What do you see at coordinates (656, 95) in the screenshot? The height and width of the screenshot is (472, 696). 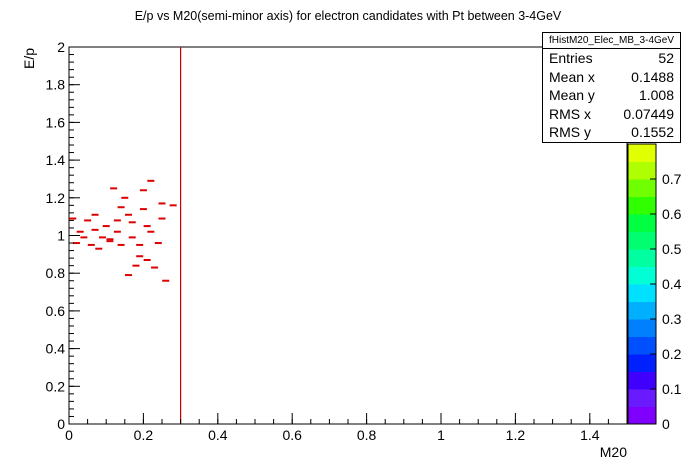 I see `stats-value: 1.008` at bounding box center [656, 95].